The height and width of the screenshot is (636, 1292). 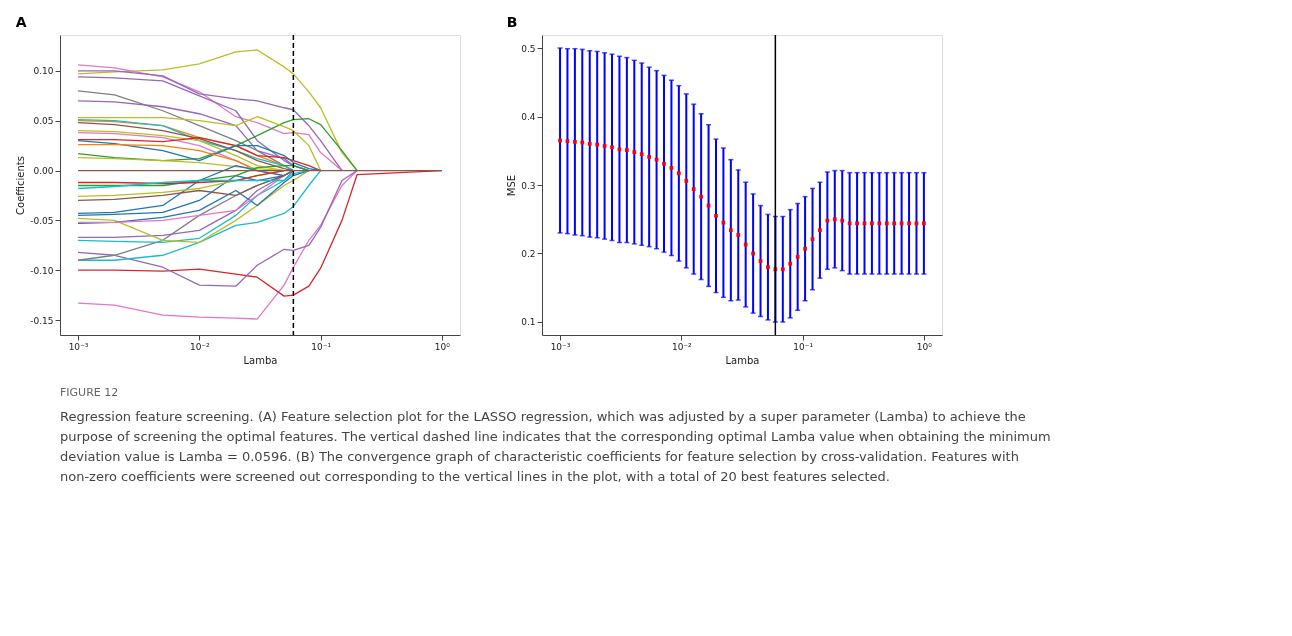 What do you see at coordinates (512, 185) in the screenshot?
I see `y-axis-title: MSE` at bounding box center [512, 185].